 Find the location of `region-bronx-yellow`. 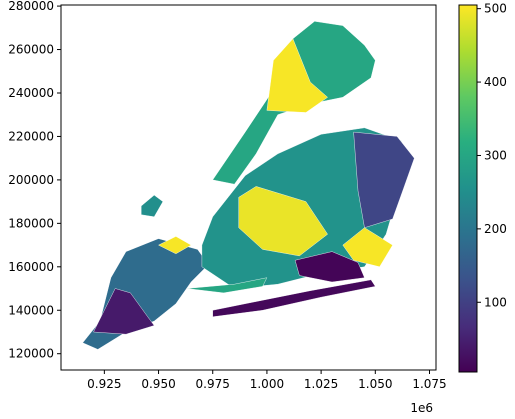

region-bronx-yellow is located at coordinates (297, 75).